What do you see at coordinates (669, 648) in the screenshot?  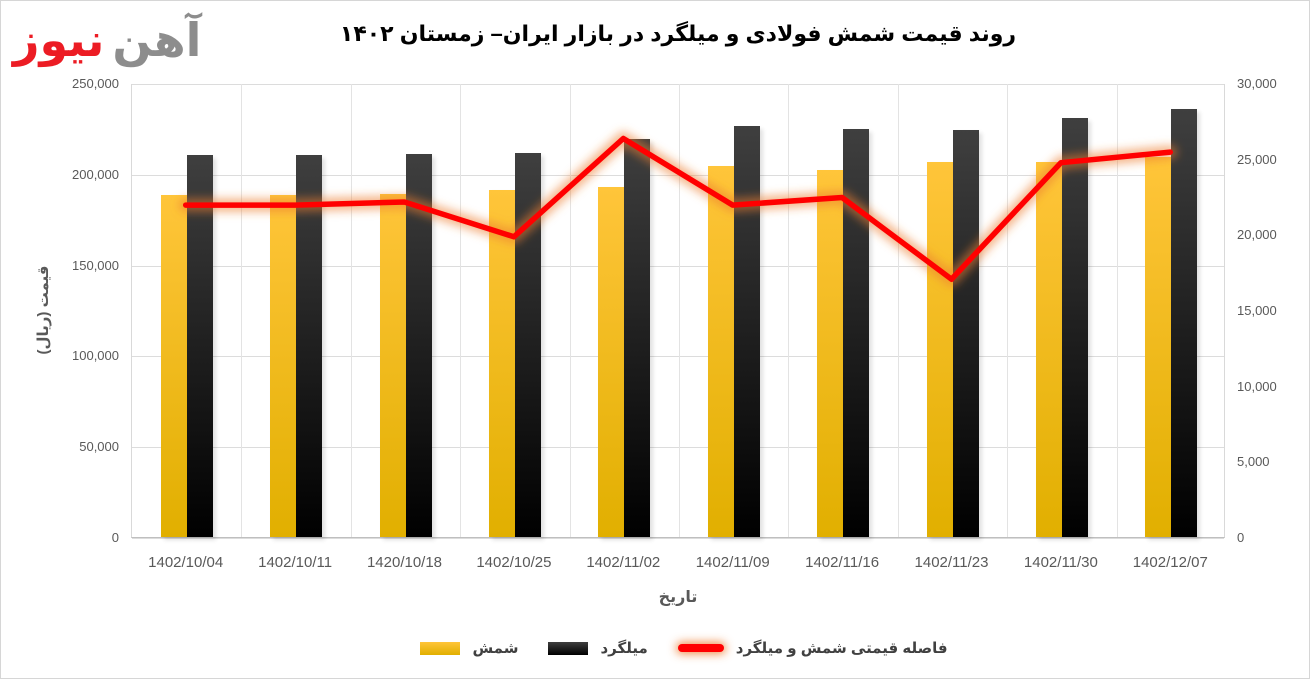 I see `legend: شمش میلگرد فاصله قیمتی شمش و میلگرد` at bounding box center [669, 648].